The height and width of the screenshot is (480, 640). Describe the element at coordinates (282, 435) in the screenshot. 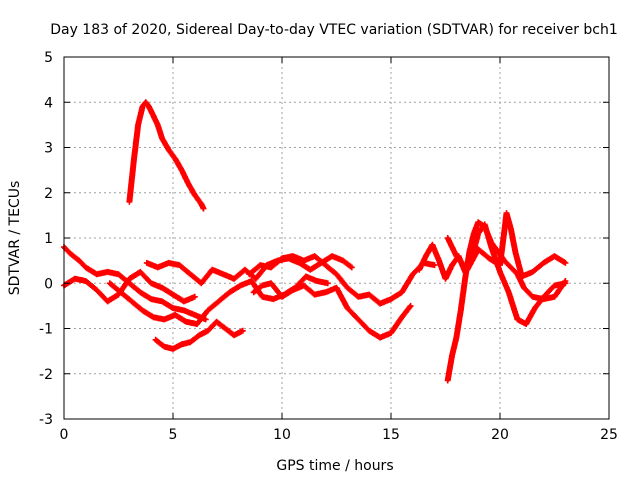

I see `x-tick-label: 10` at that location.